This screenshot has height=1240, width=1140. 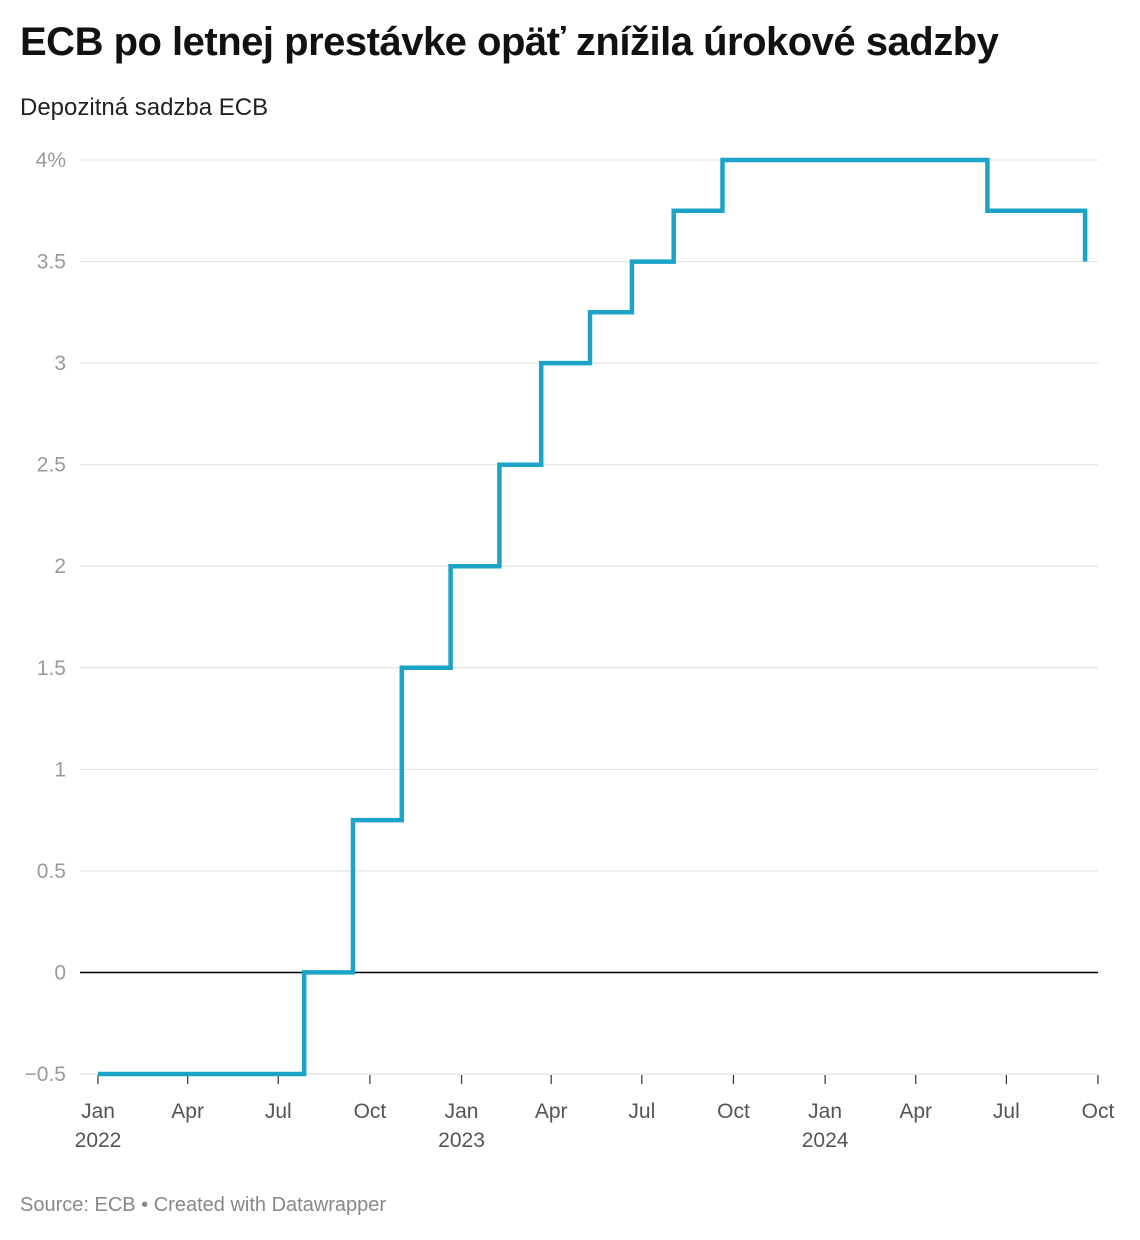 What do you see at coordinates (60, 972) in the screenshot?
I see `y-tick-label: 0` at bounding box center [60, 972].